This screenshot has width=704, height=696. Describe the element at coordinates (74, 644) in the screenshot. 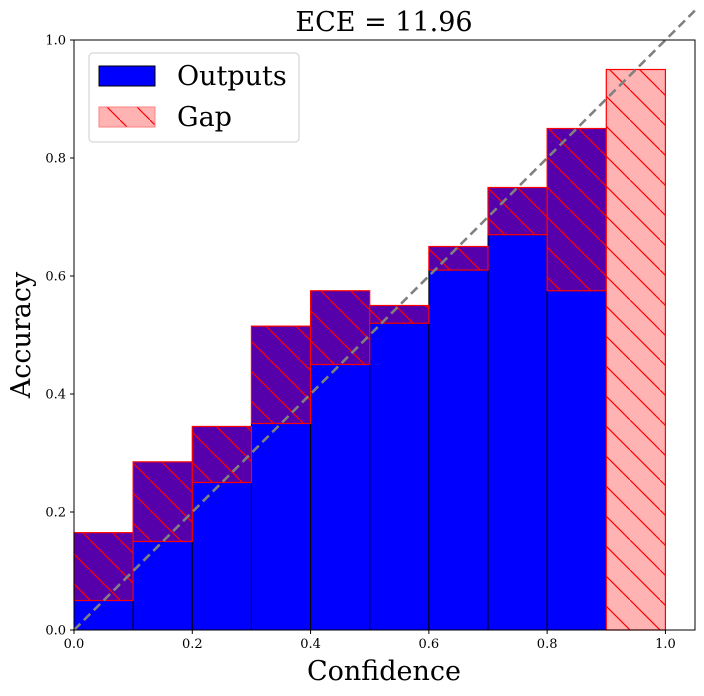

I see `x-tick-label: 0.0` at that location.